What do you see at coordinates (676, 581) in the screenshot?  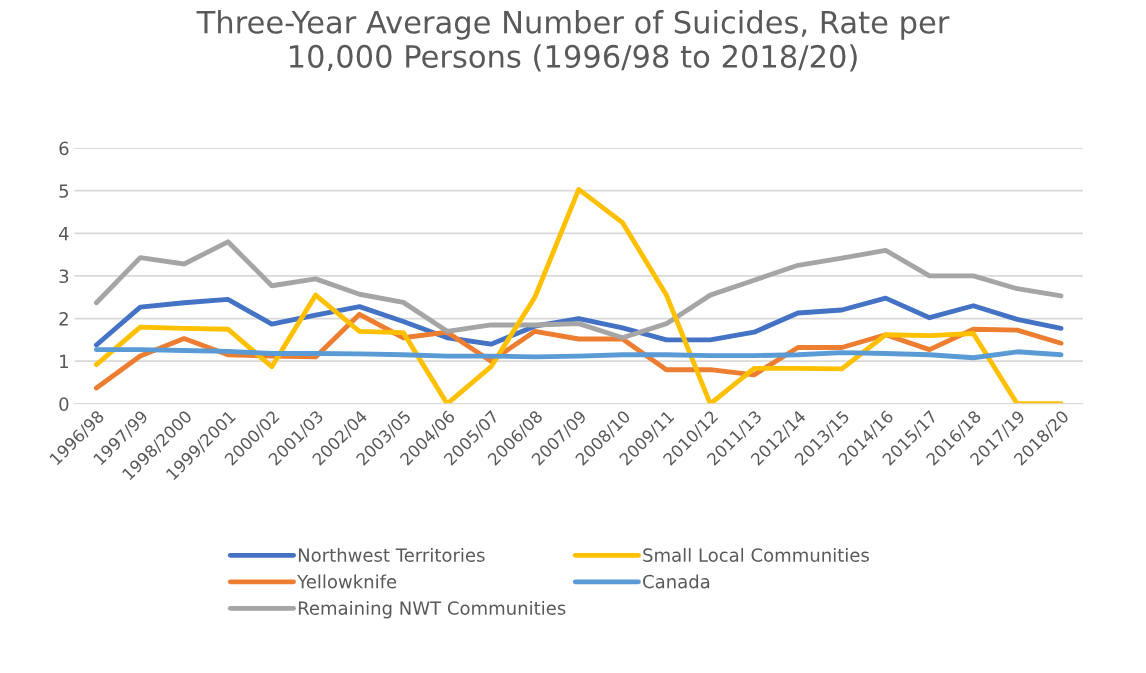 I see `legend-label: Canada` at bounding box center [676, 581].